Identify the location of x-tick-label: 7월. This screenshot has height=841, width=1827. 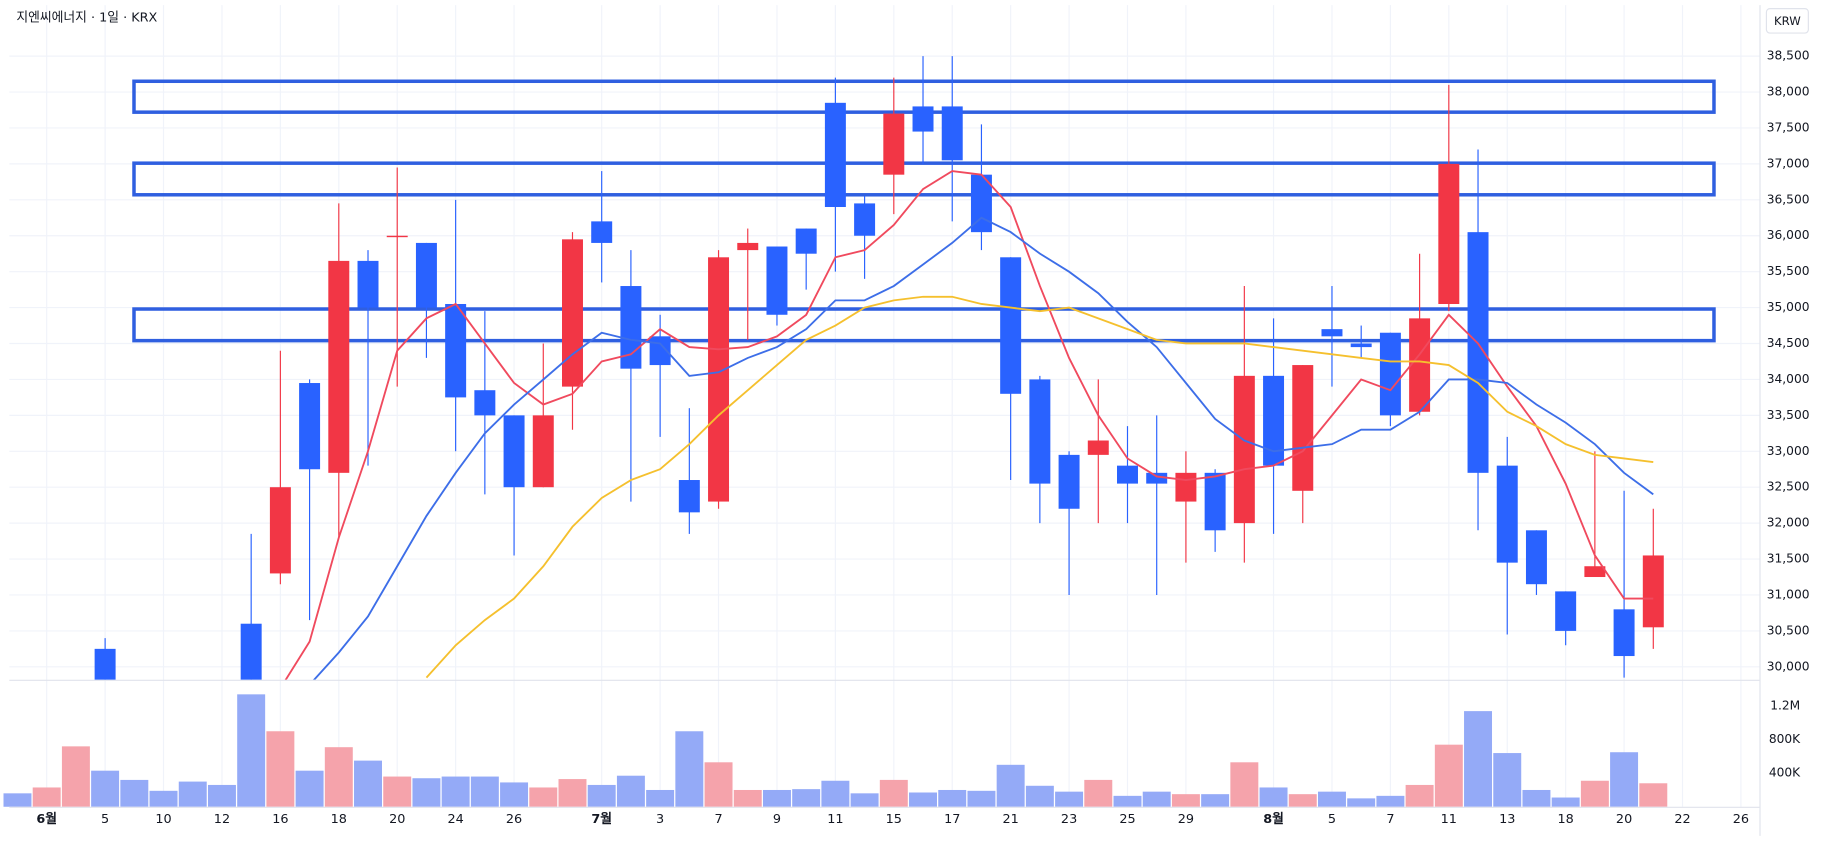
(601, 819).